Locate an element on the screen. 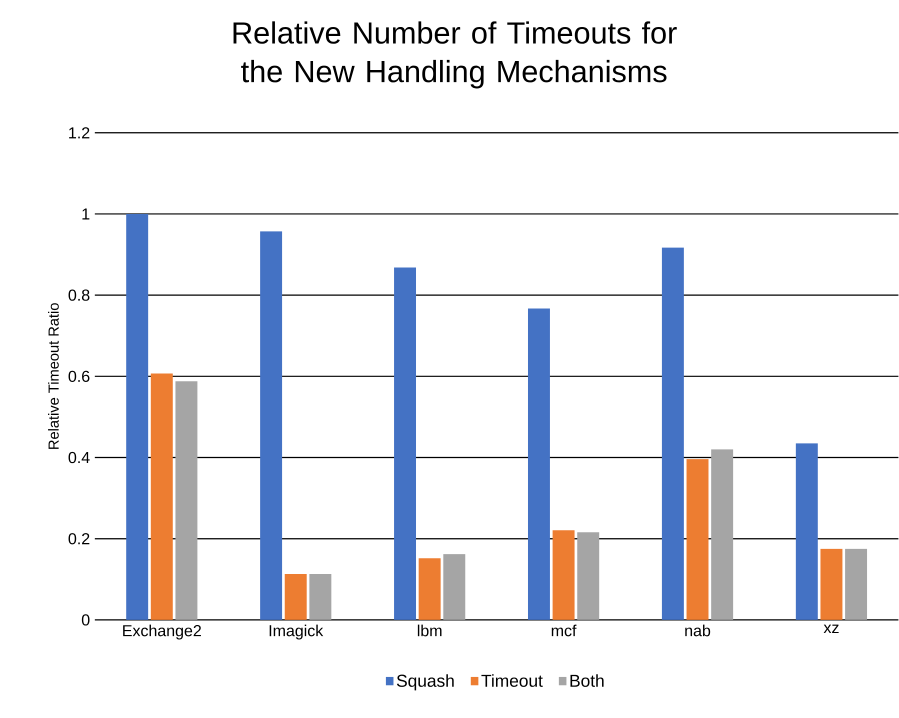  x-tick-label: Exchange2 is located at coordinates (162, 632).